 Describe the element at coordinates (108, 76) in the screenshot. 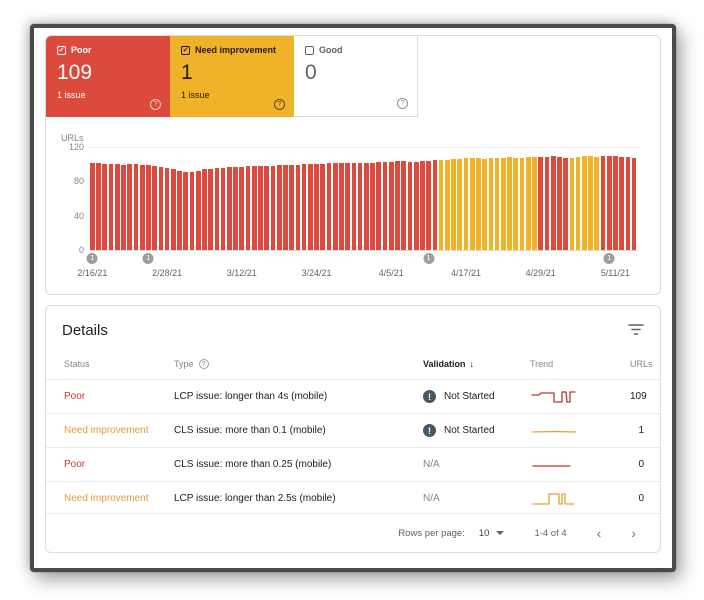

I see `status-tile-poor: ✓ Poor 109 1 issue?` at that location.